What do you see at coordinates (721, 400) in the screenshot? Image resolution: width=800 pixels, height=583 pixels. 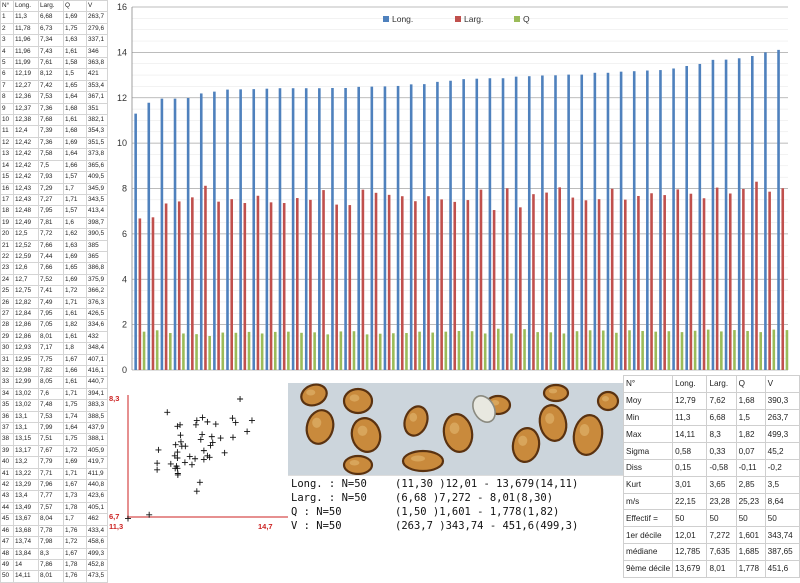 I see `stats-cell: 7,62` at bounding box center [721, 400].